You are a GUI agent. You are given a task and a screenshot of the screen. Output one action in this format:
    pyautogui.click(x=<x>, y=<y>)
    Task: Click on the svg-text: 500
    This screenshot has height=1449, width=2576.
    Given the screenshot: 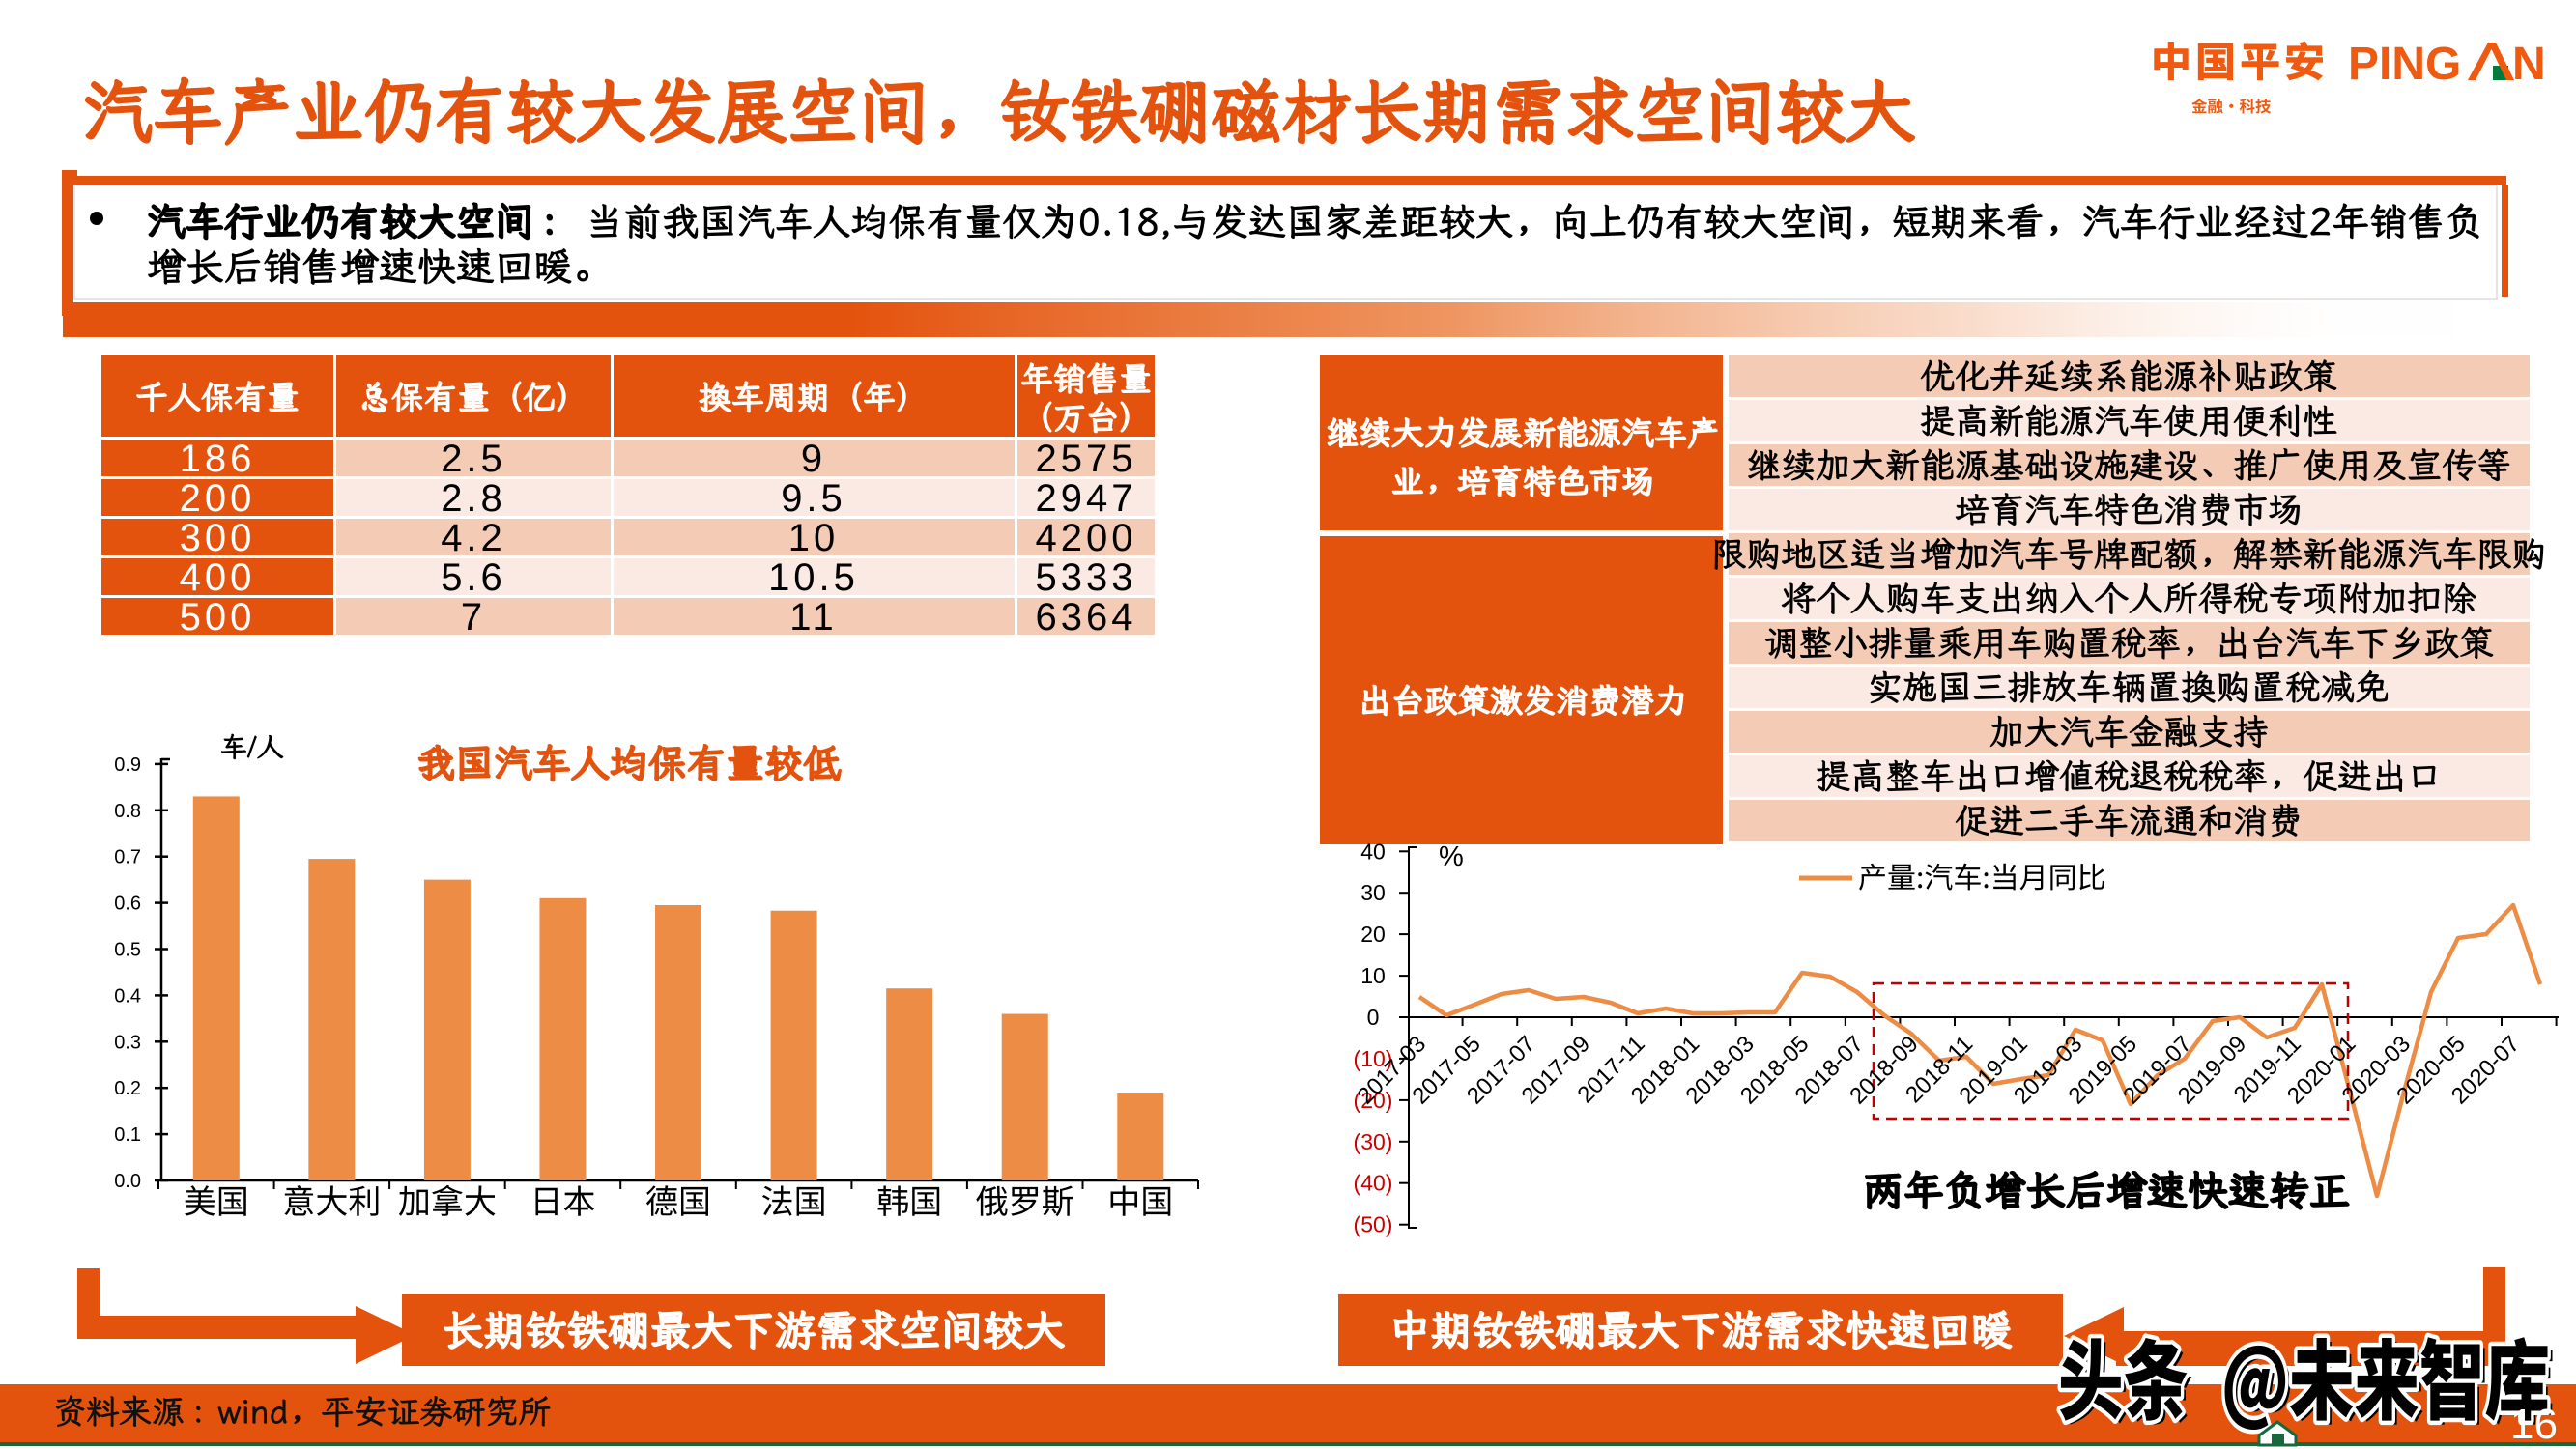 What is the action you would take?
    pyautogui.click(x=218, y=617)
    